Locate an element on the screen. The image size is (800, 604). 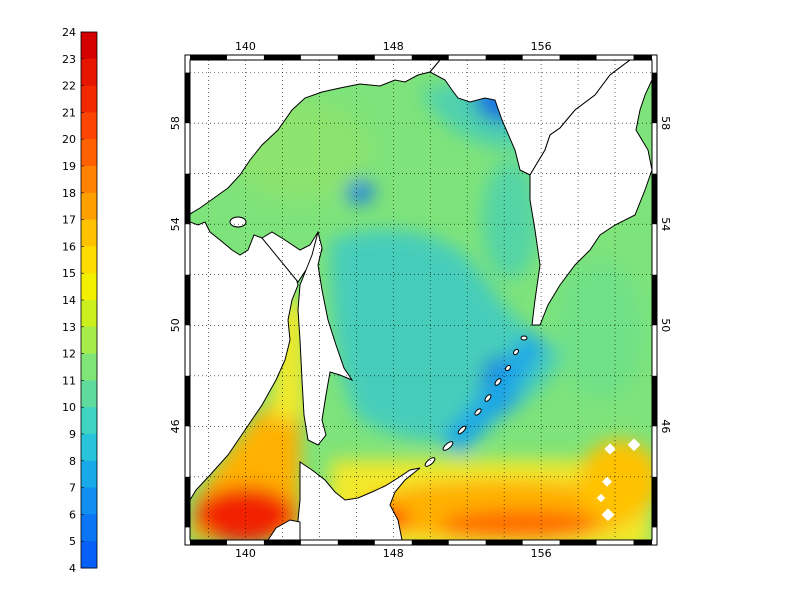
lon-labels-bottom: 140 148 156 is located at coordinates (393, 553).